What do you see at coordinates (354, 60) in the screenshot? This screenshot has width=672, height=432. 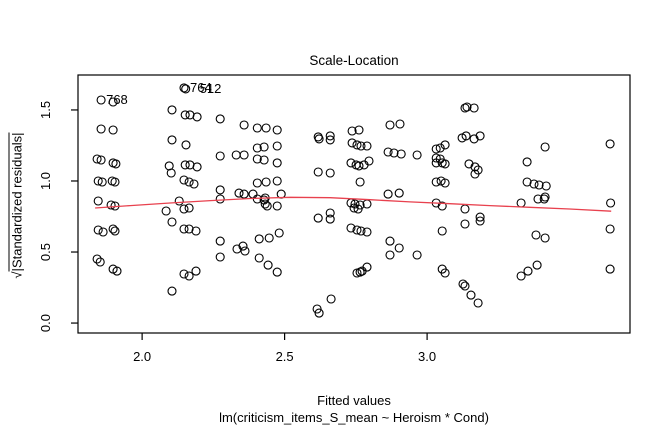 I see `plot-title: Scale-Location` at bounding box center [354, 60].